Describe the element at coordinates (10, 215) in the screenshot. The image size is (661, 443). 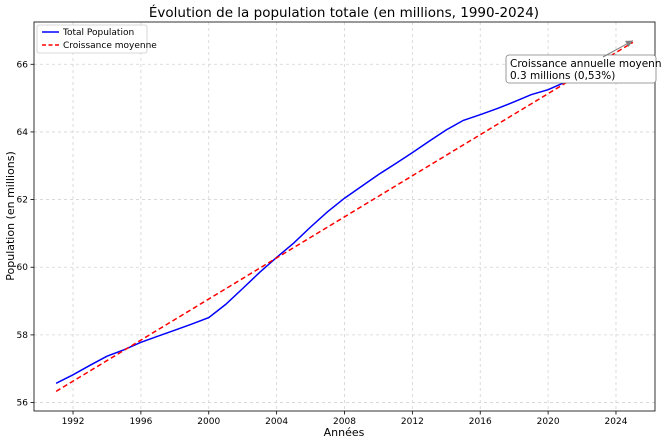
I see `y-axis-label: Population (en millions)` at that location.